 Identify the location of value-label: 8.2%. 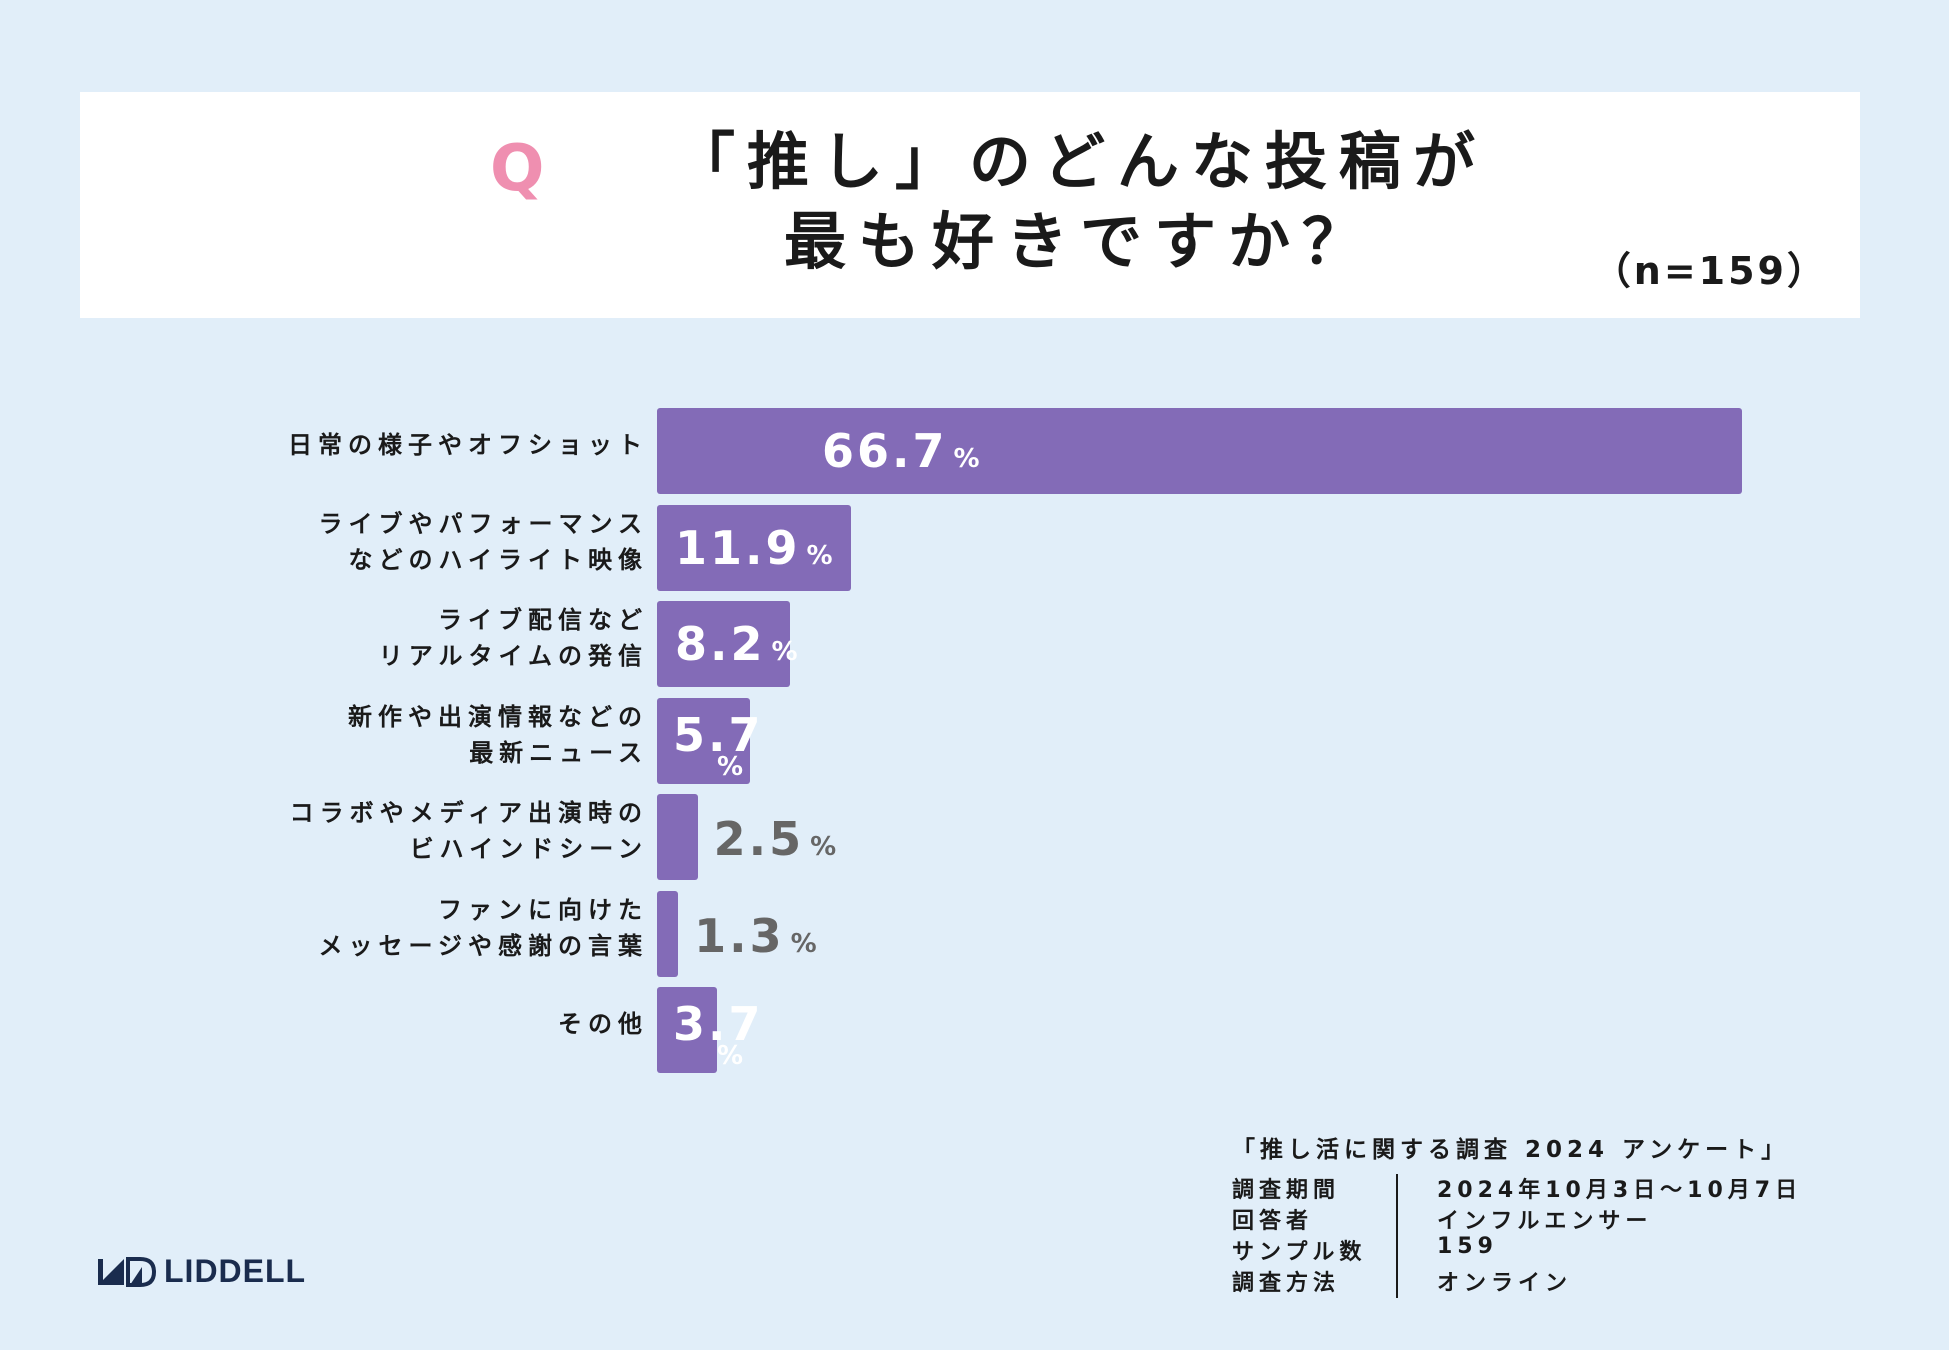
(736, 644).